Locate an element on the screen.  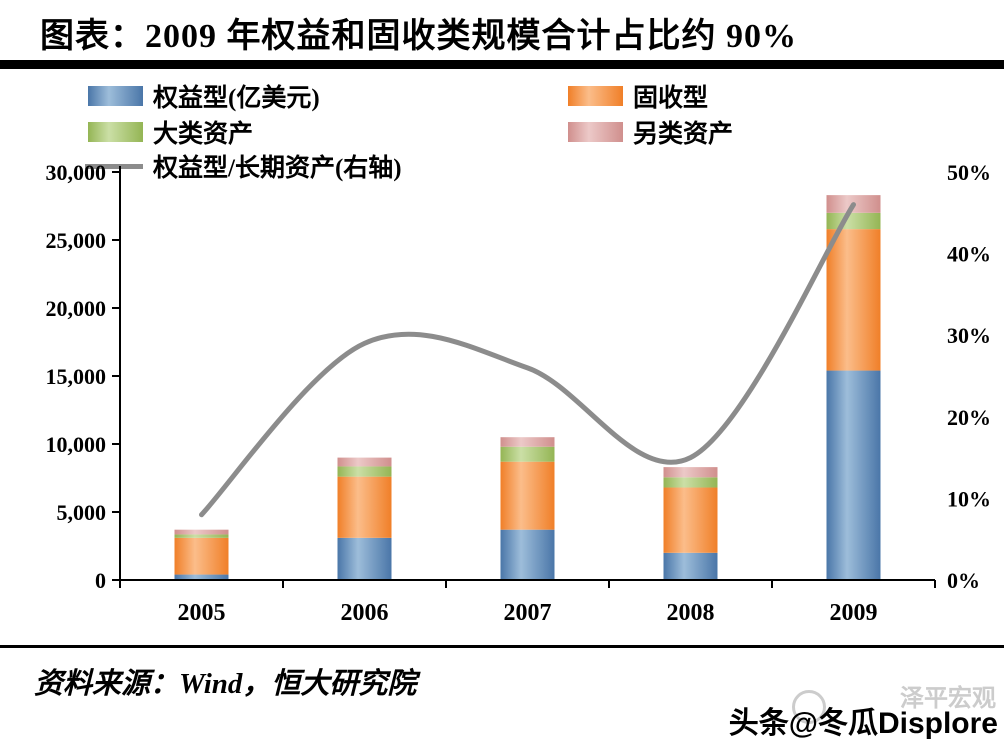
legend-label-alternative: 另类资产 is located at coordinates (683, 134).